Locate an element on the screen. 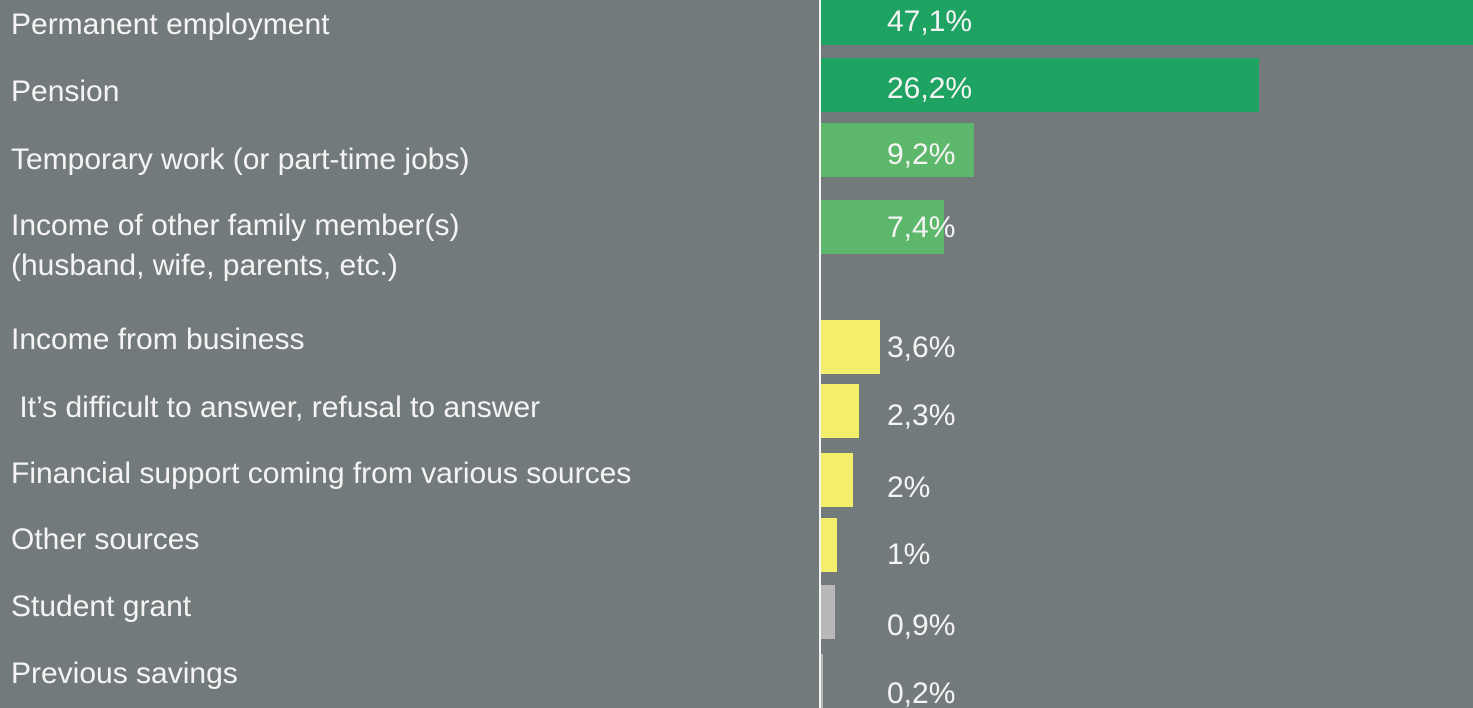 Image resolution: width=1473 pixels, height=708 pixels. value-label: 2,3% is located at coordinates (921, 415).